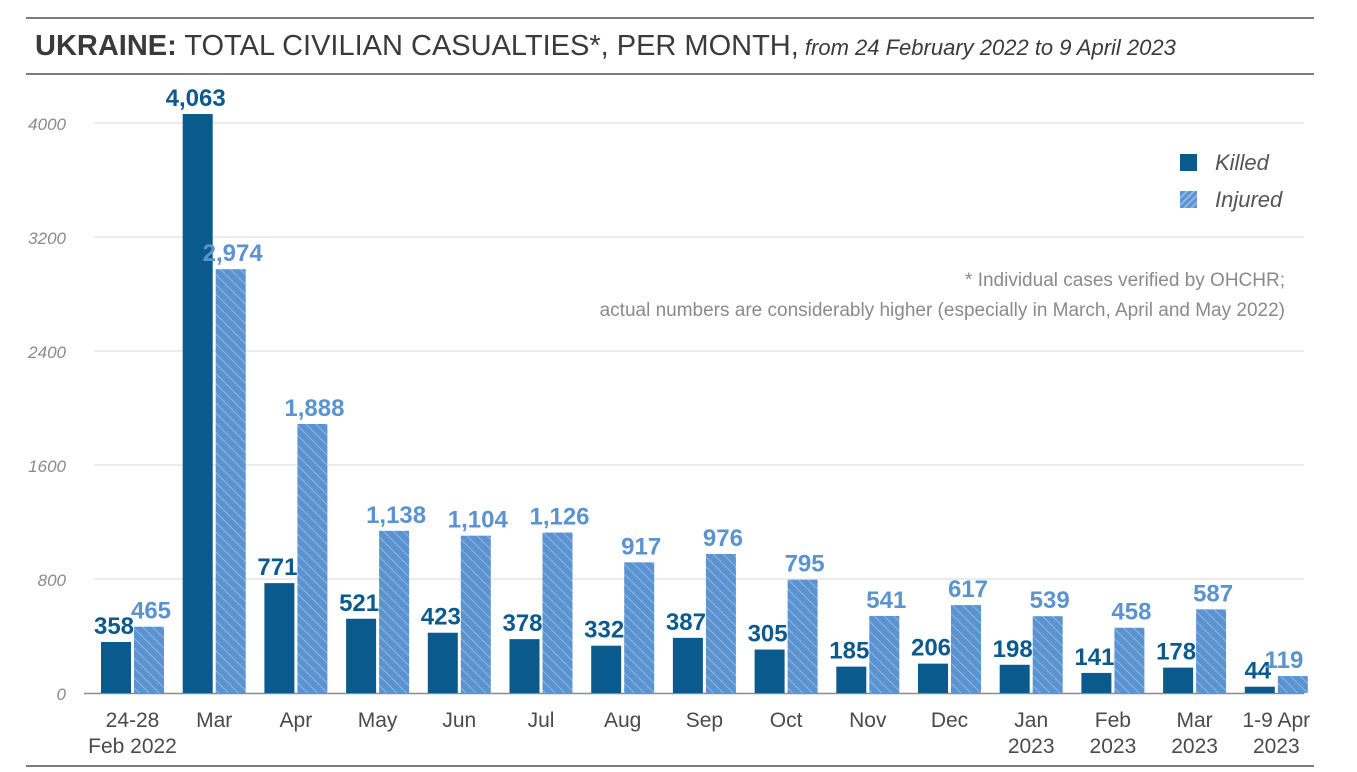 The image size is (1357, 772). I want to click on y-tick-label: 1600, so click(47, 466).